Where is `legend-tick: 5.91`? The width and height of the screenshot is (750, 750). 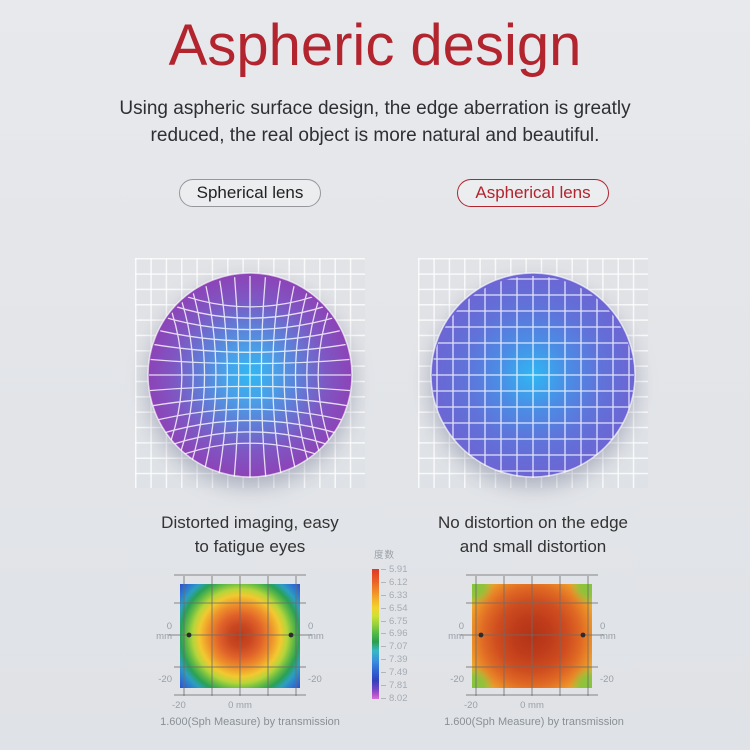 legend-tick: 5.91 is located at coordinates (394, 569).